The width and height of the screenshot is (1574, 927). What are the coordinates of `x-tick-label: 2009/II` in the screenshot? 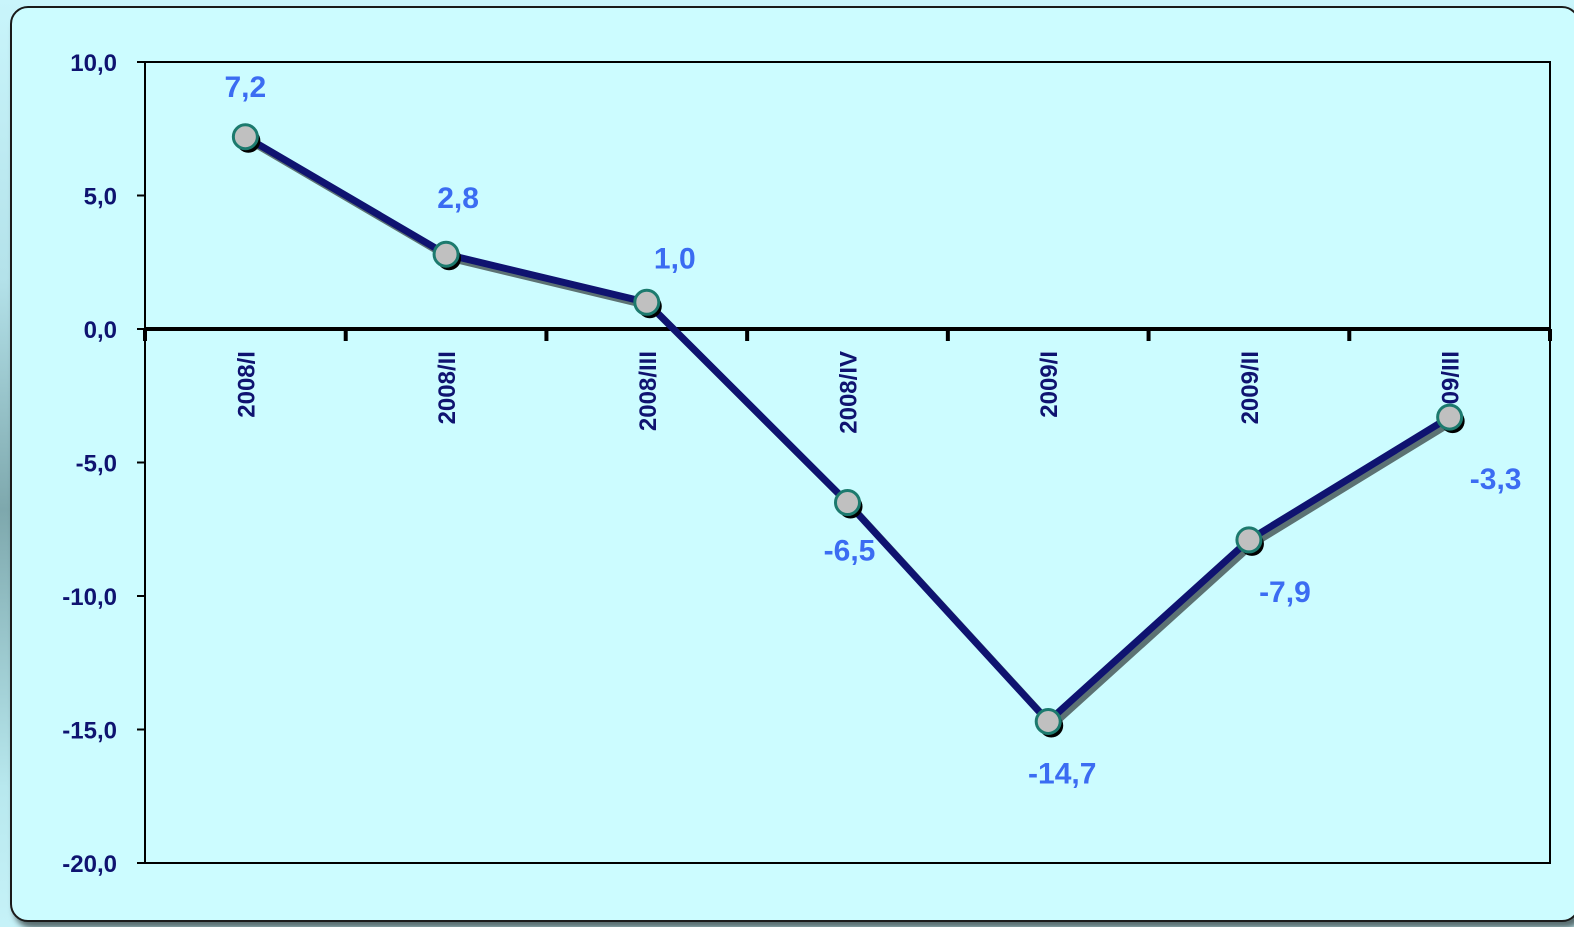 It's located at (1250, 387).